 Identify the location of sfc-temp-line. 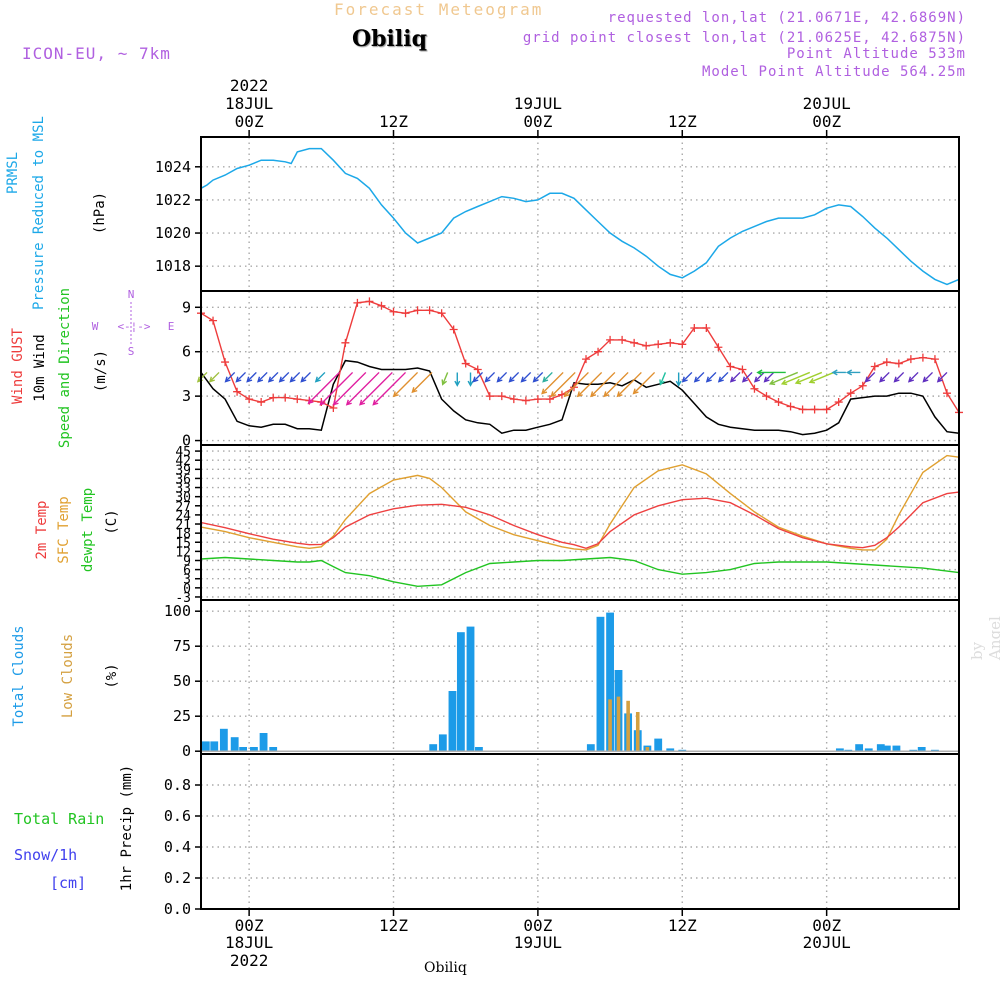
(580, 502).